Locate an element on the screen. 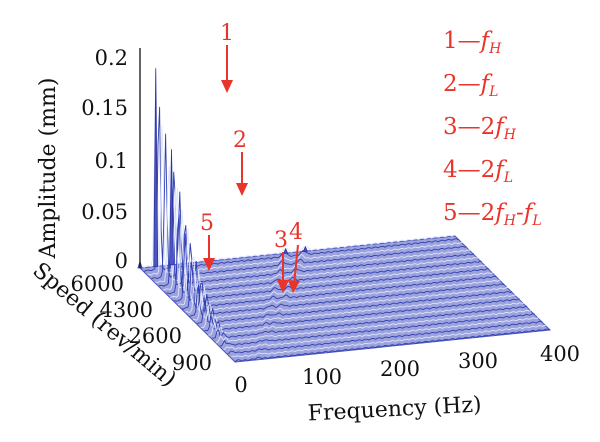 This screenshot has height=442, width=600. x-tick-label: 300 is located at coordinates (478, 361).